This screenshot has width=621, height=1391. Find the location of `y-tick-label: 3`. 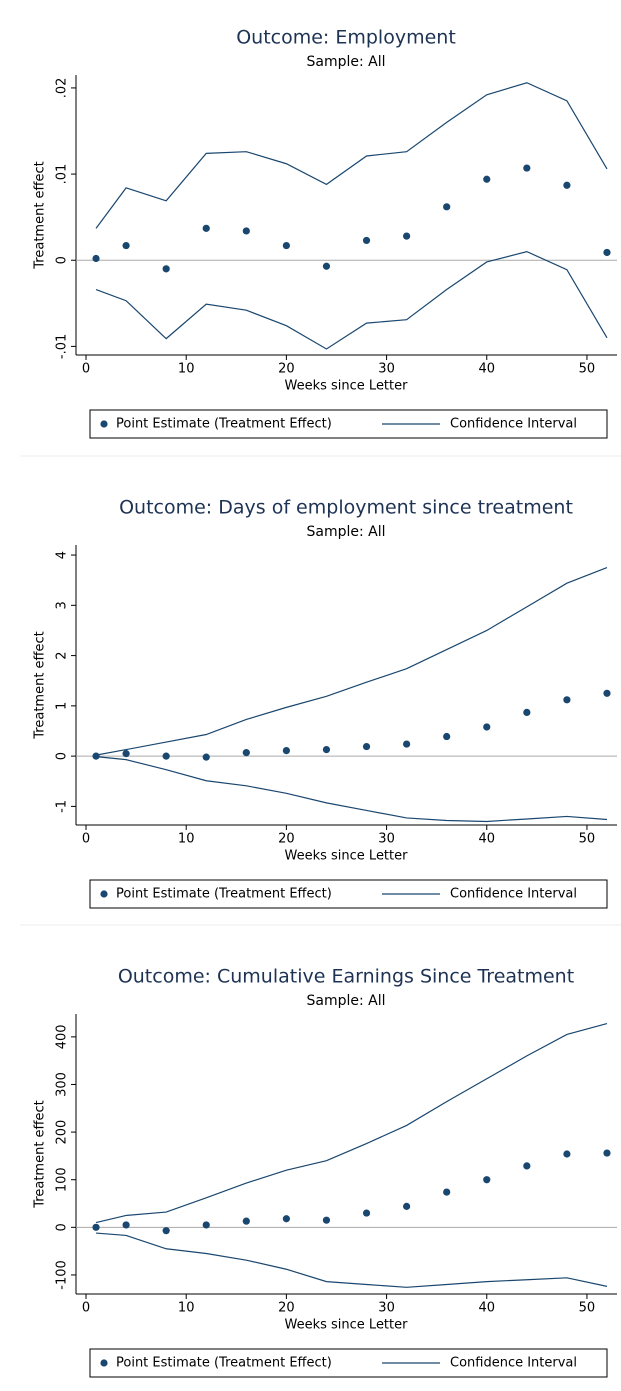

y-tick-label: 3 is located at coordinates (62, 605).